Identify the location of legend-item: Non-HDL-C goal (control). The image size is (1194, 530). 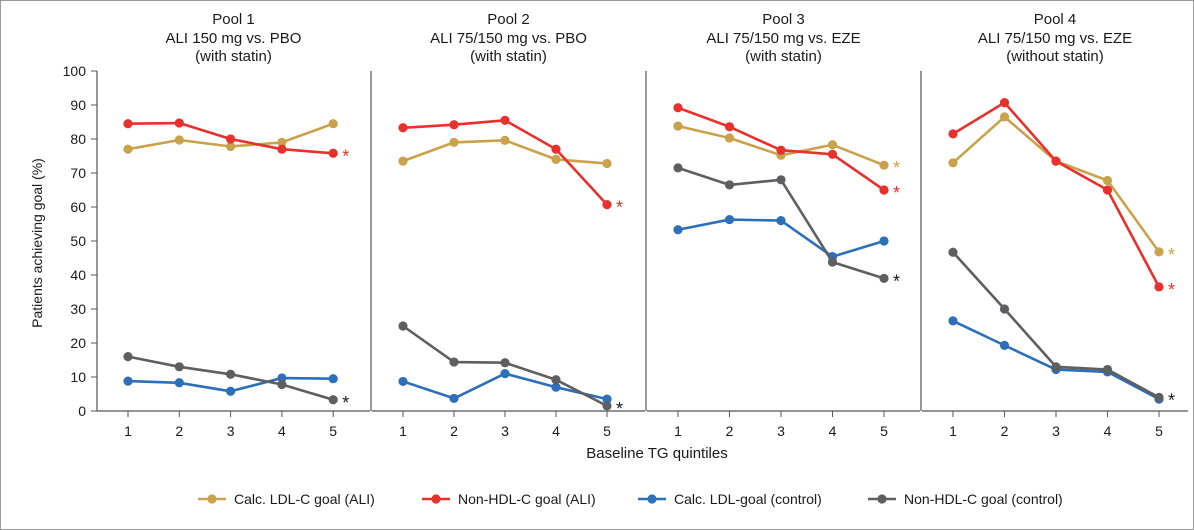
(965, 499).